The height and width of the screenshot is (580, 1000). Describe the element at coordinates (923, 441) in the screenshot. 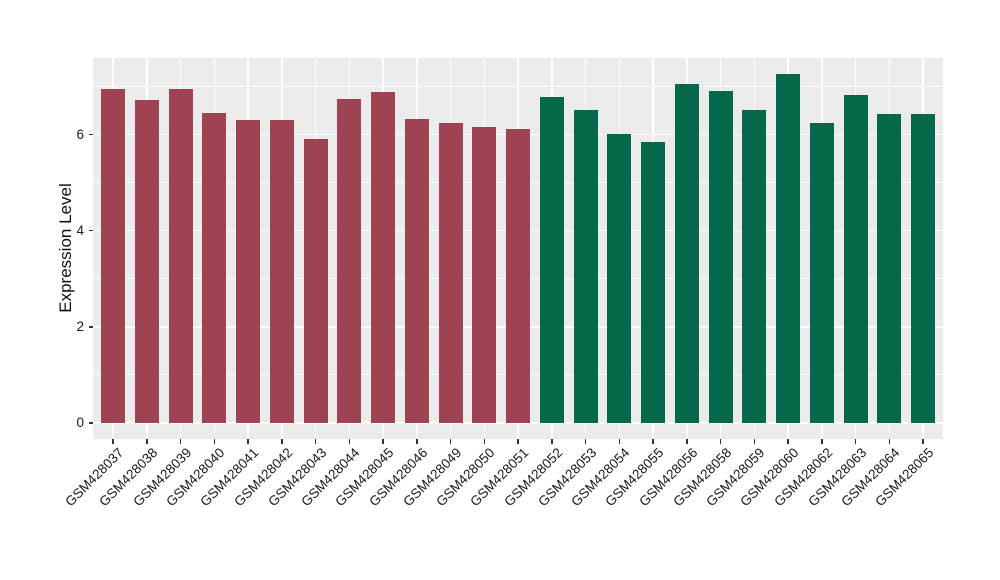

I see `x-tickmark-GSM428065` at that location.